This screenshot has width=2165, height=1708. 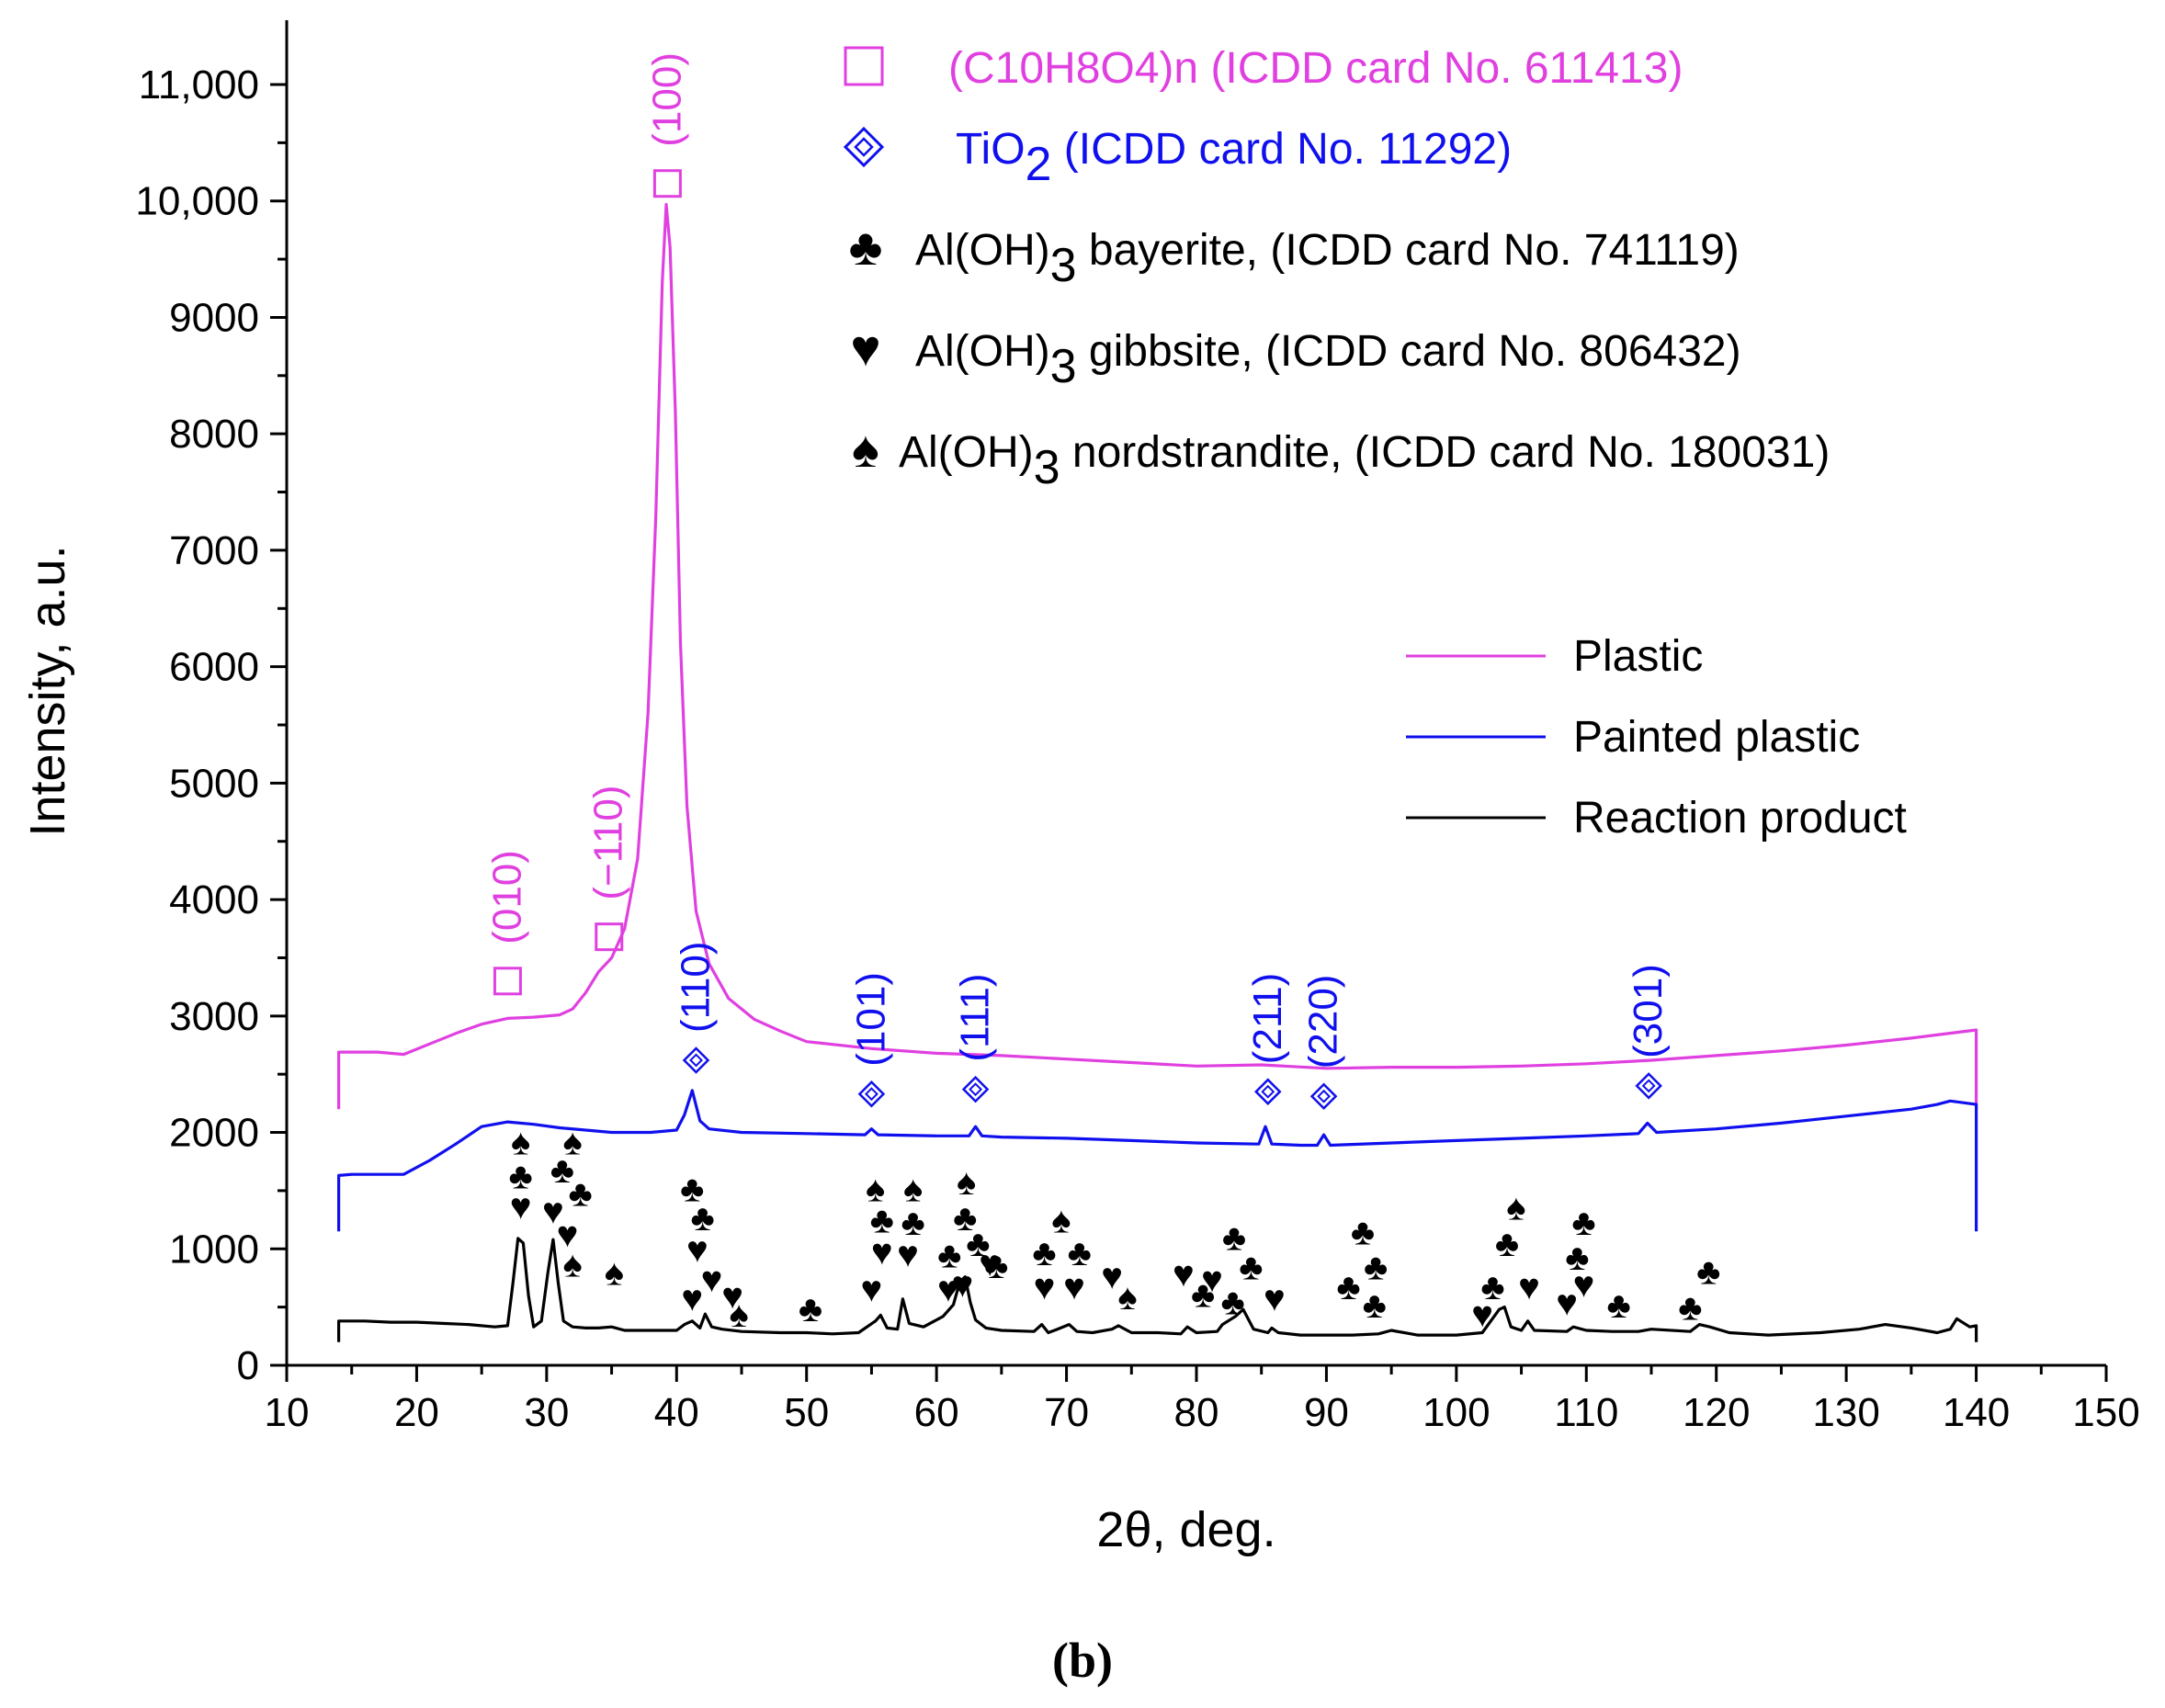 I want to click on y-tick-label: 9000, so click(x=214, y=317).